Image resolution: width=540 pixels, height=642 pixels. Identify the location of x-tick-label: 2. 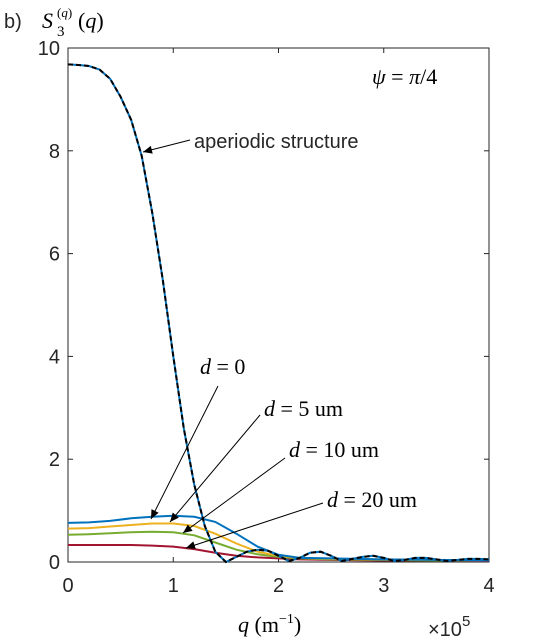
(278, 586).